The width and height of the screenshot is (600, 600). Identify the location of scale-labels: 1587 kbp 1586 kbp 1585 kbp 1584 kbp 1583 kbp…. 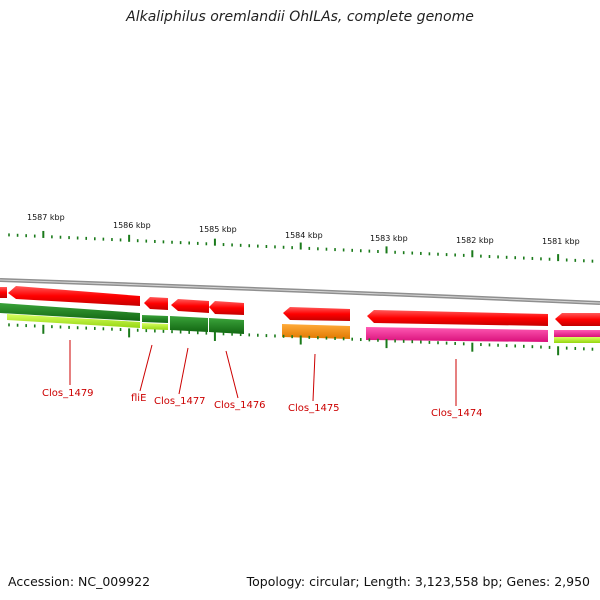
(303, 229).